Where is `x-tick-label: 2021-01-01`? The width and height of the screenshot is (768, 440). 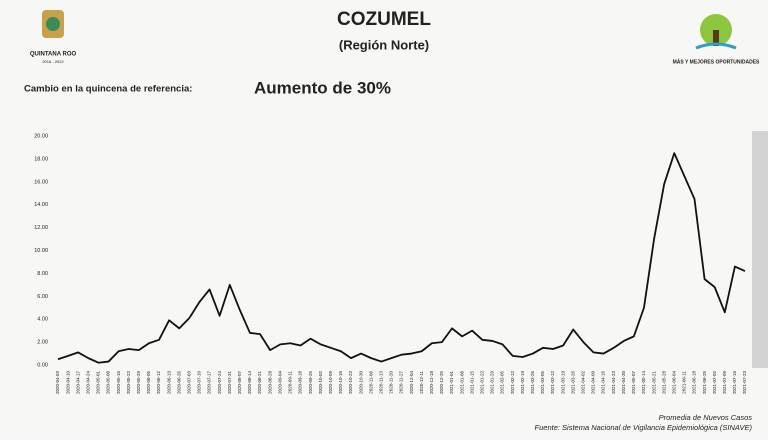 x-tick-label: 2021-01-01 is located at coordinates (451, 383).